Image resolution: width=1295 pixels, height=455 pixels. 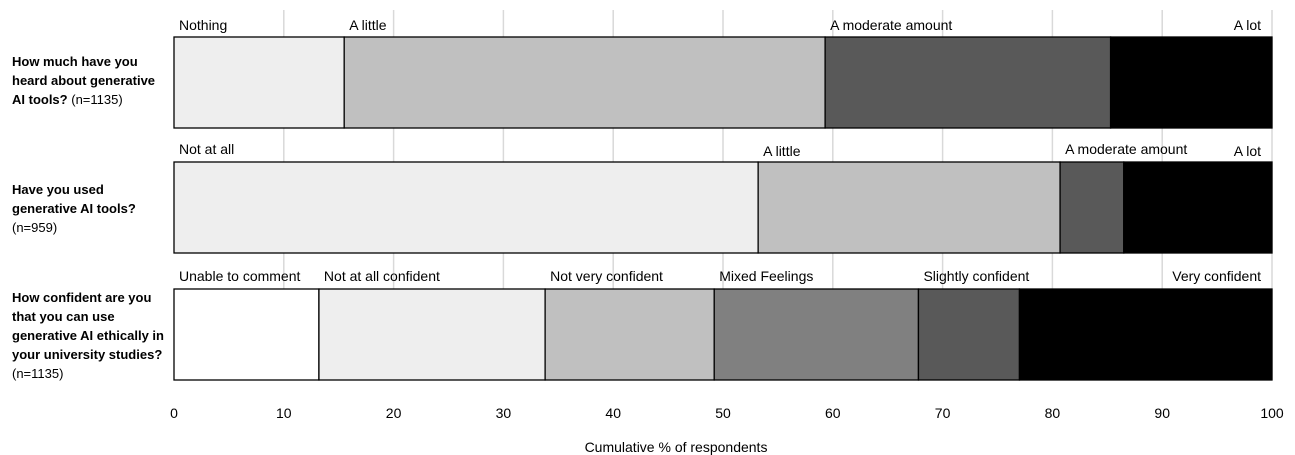 What do you see at coordinates (382, 276) in the screenshot?
I see `segment-label: Not at all confident` at bounding box center [382, 276].